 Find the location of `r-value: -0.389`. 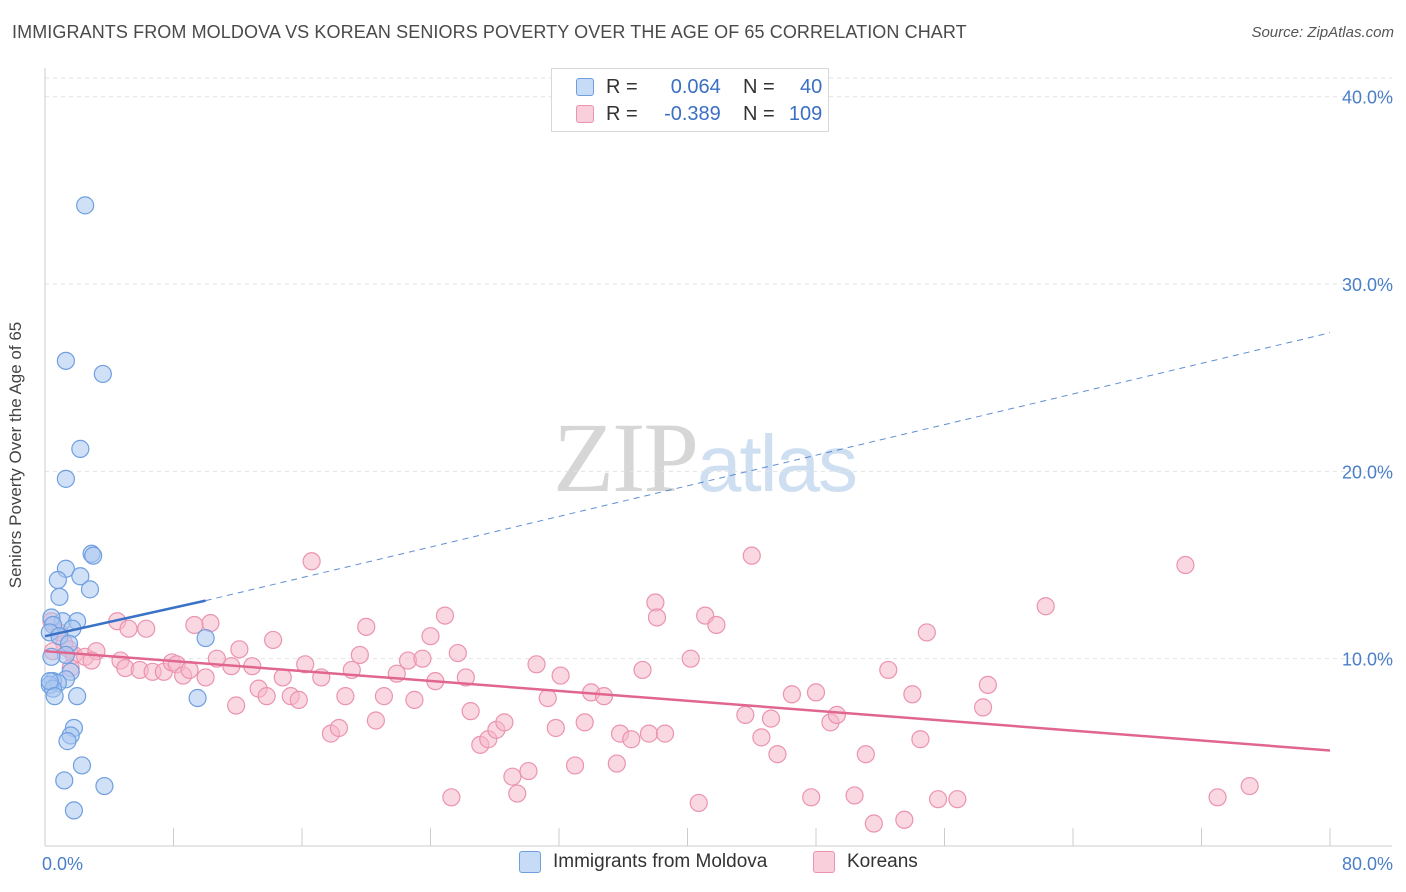

r-value: -0.389 is located at coordinates (692, 113).